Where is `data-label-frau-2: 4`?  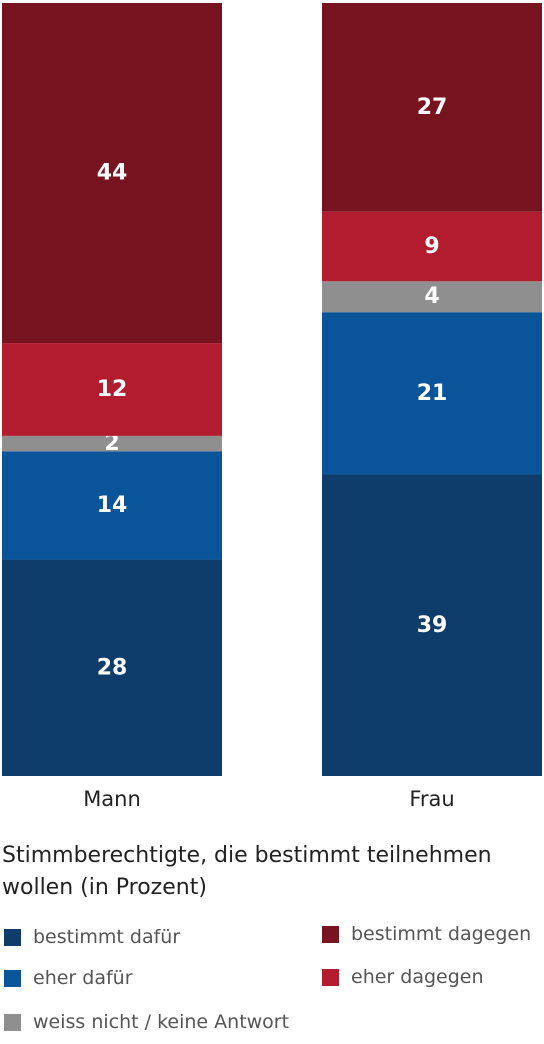
data-label-frau-2: 4 is located at coordinates (431, 296).